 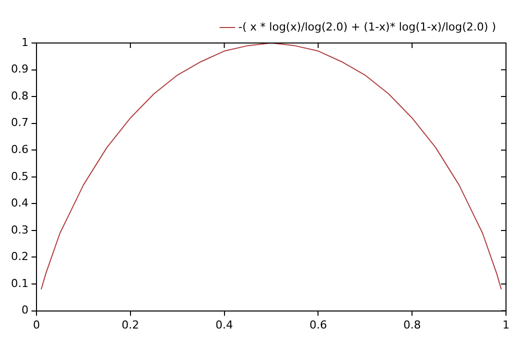 What do you see at coordinates (19, 149) in the screenshot?
I see `y-tick-label: 0.6` at bounding box center [19, 149].